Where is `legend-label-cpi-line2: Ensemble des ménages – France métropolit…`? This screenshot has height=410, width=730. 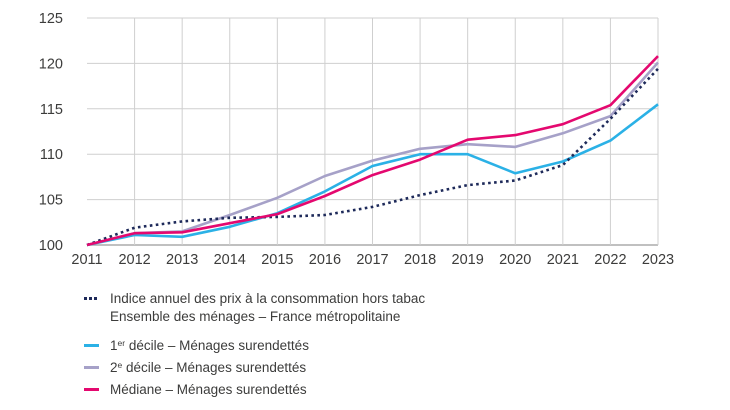 legend-label-cpi-line2: Ensemble des ménages – France métropolit… is located at coordinates (255, 316).